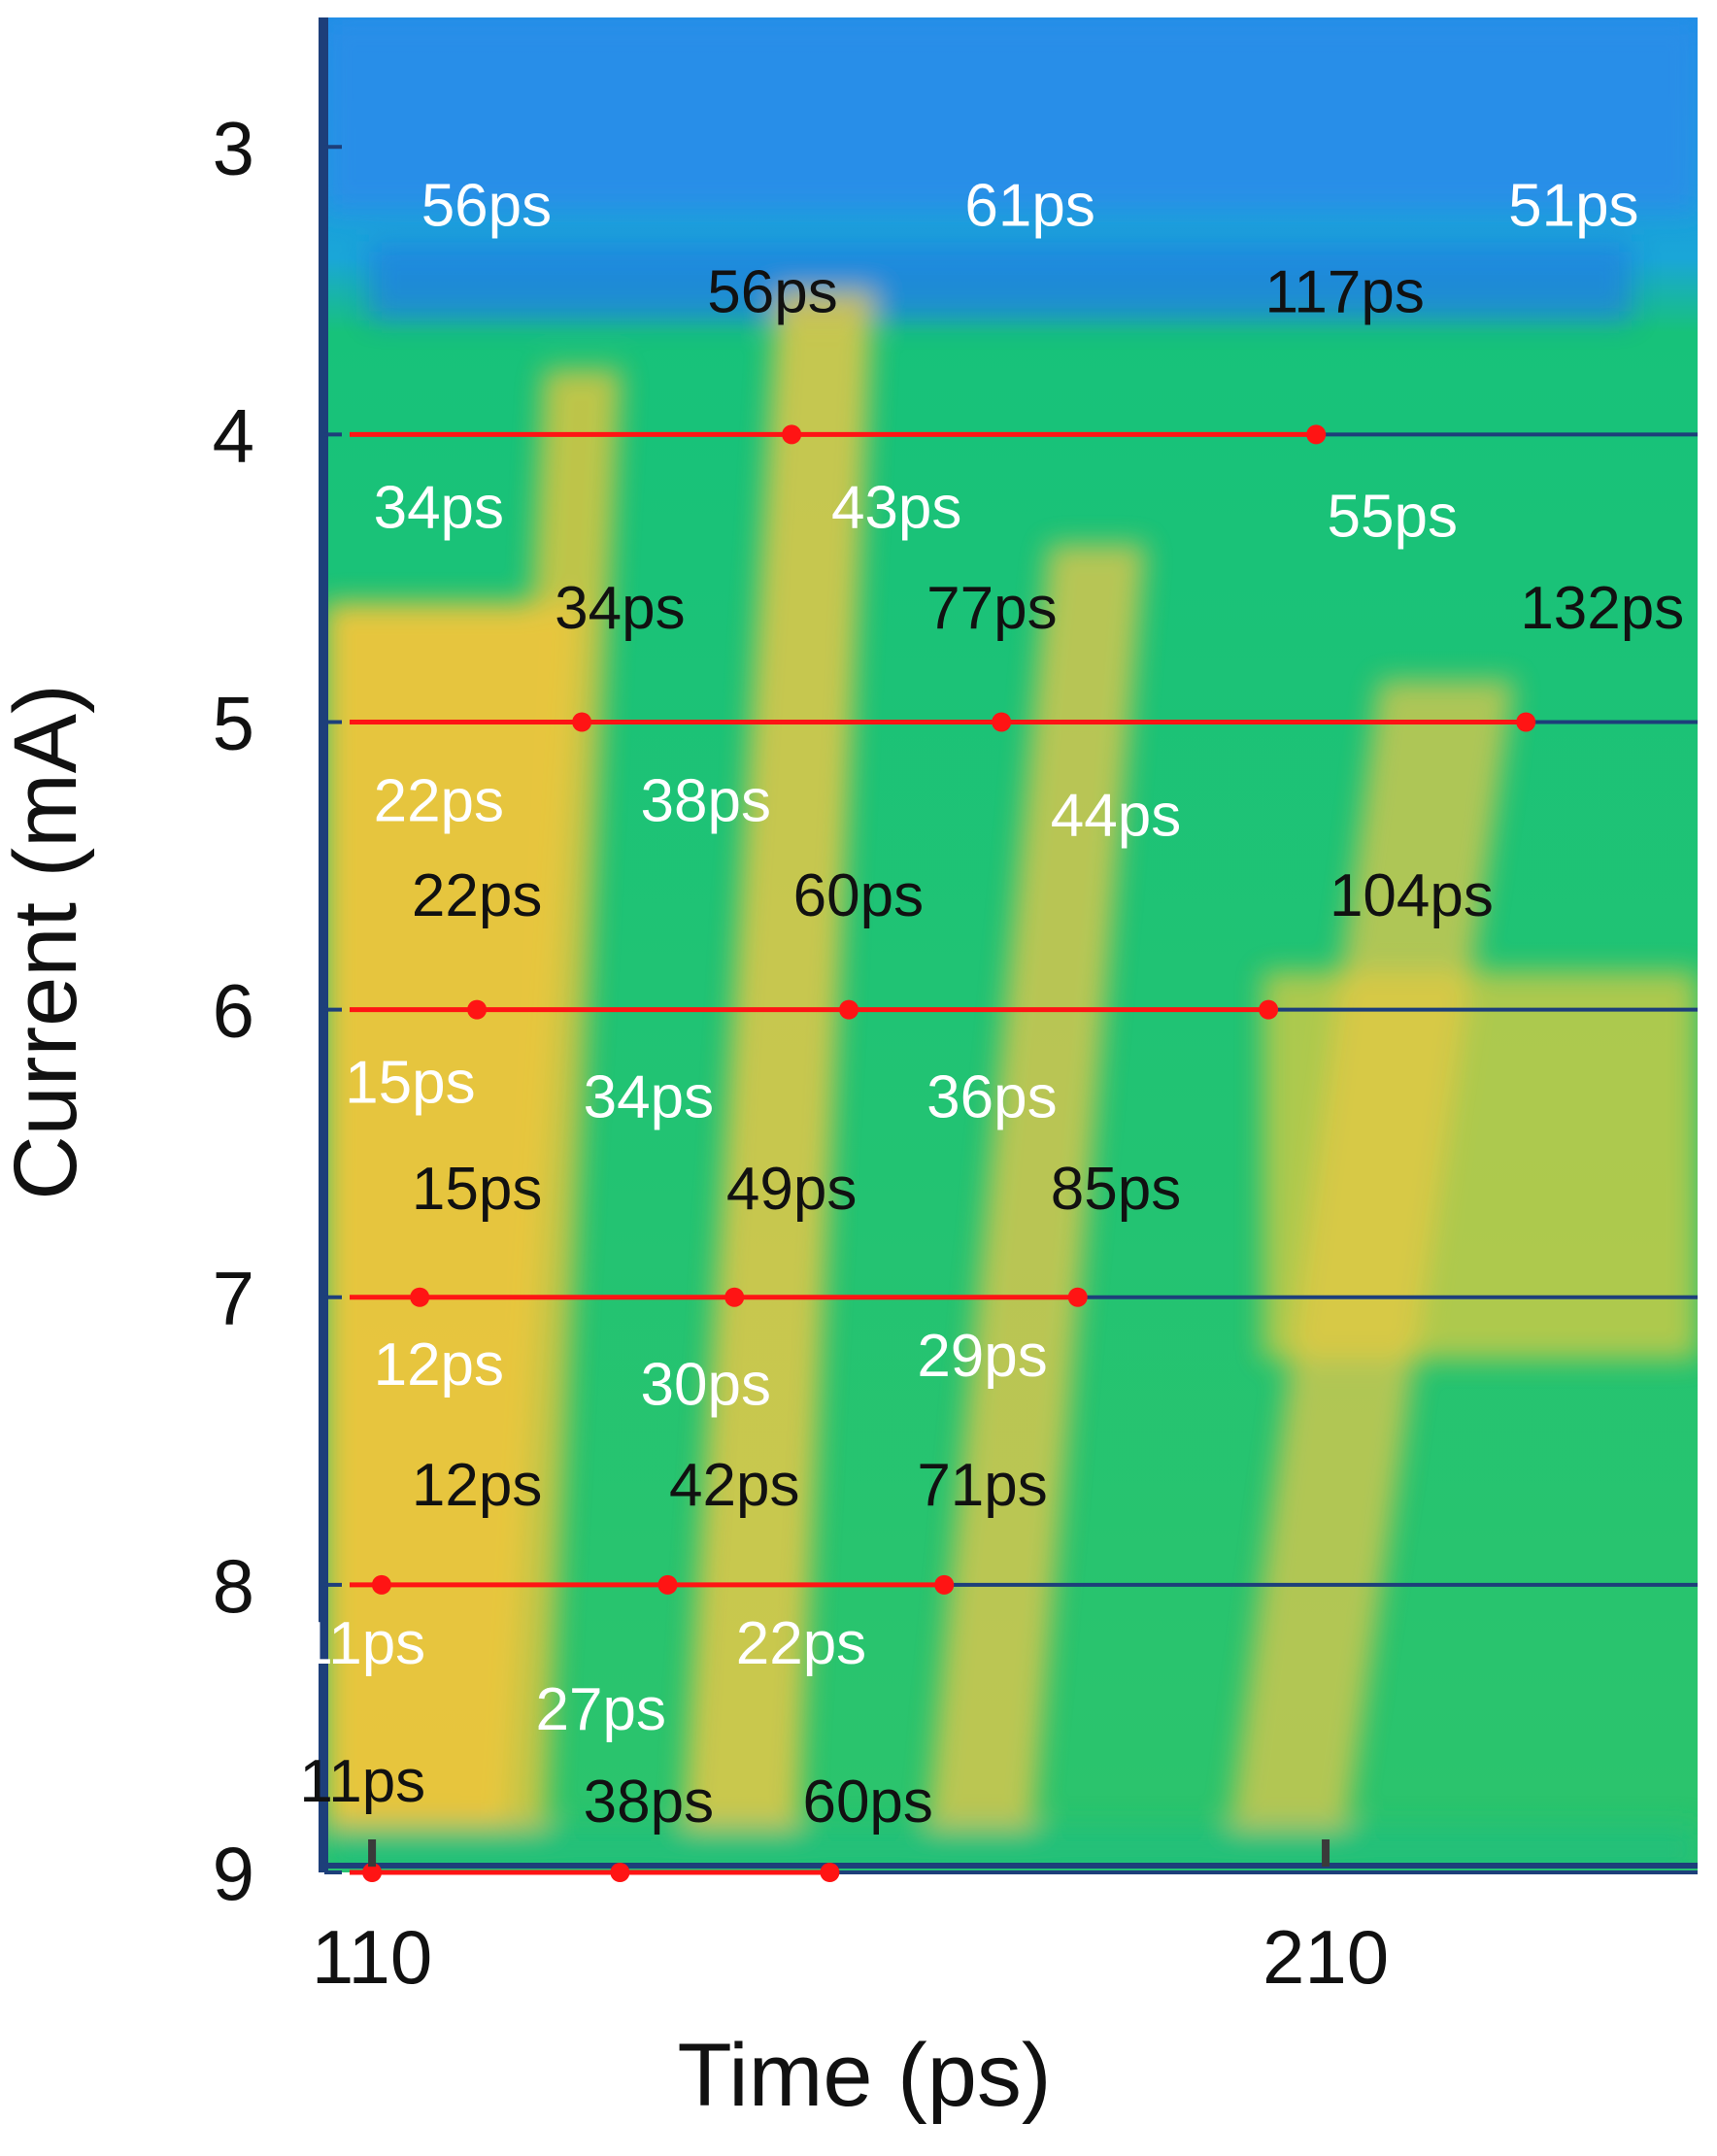 The width and height of the screenshot is (1717, 2156). What do you see at coordinates (982, 1485) in the screenshot?
I see `delay-label: 71ps` at bounding box center [982, 1485].